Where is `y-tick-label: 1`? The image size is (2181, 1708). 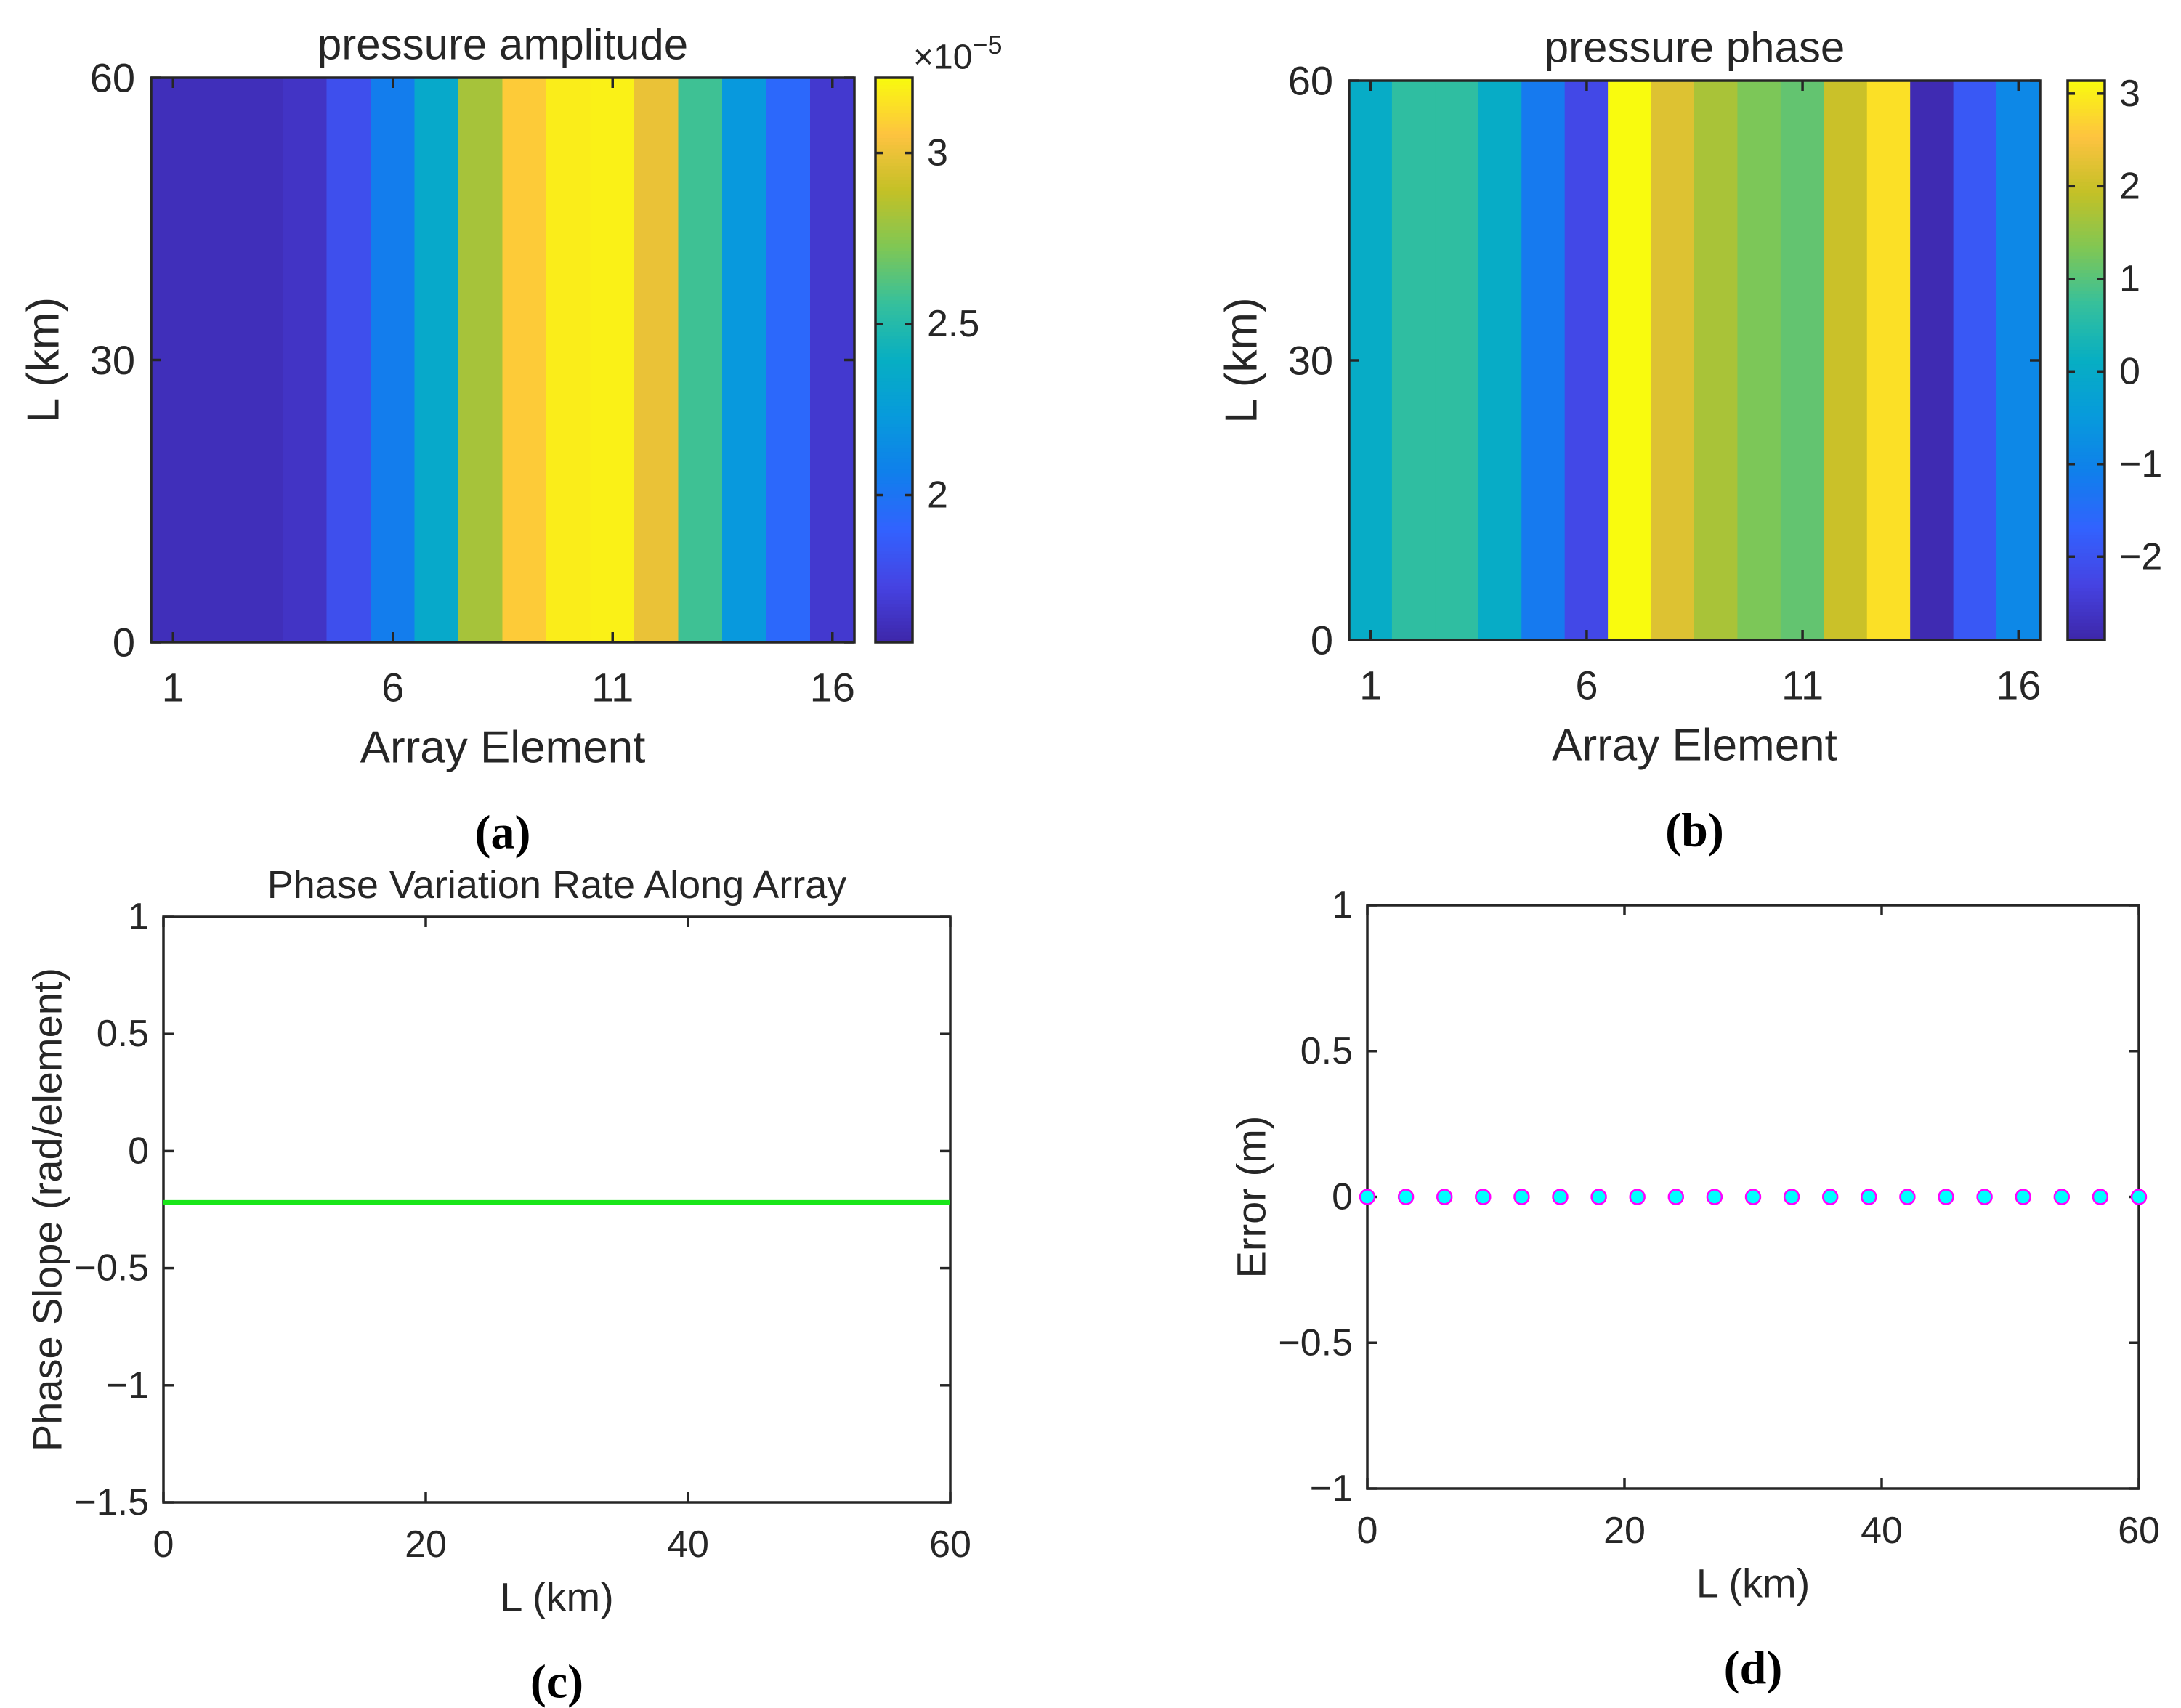 y-tick-label: 1 is located at coordinates (138, 917).